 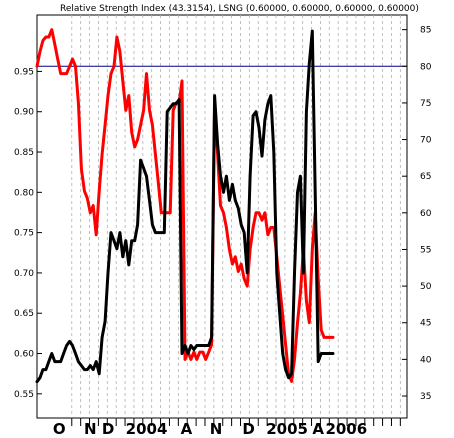 What do you see at coordinates (24, 314) in the screenshot?
I see `left-tick-label: 0.65` at bounding box center [24, 314].